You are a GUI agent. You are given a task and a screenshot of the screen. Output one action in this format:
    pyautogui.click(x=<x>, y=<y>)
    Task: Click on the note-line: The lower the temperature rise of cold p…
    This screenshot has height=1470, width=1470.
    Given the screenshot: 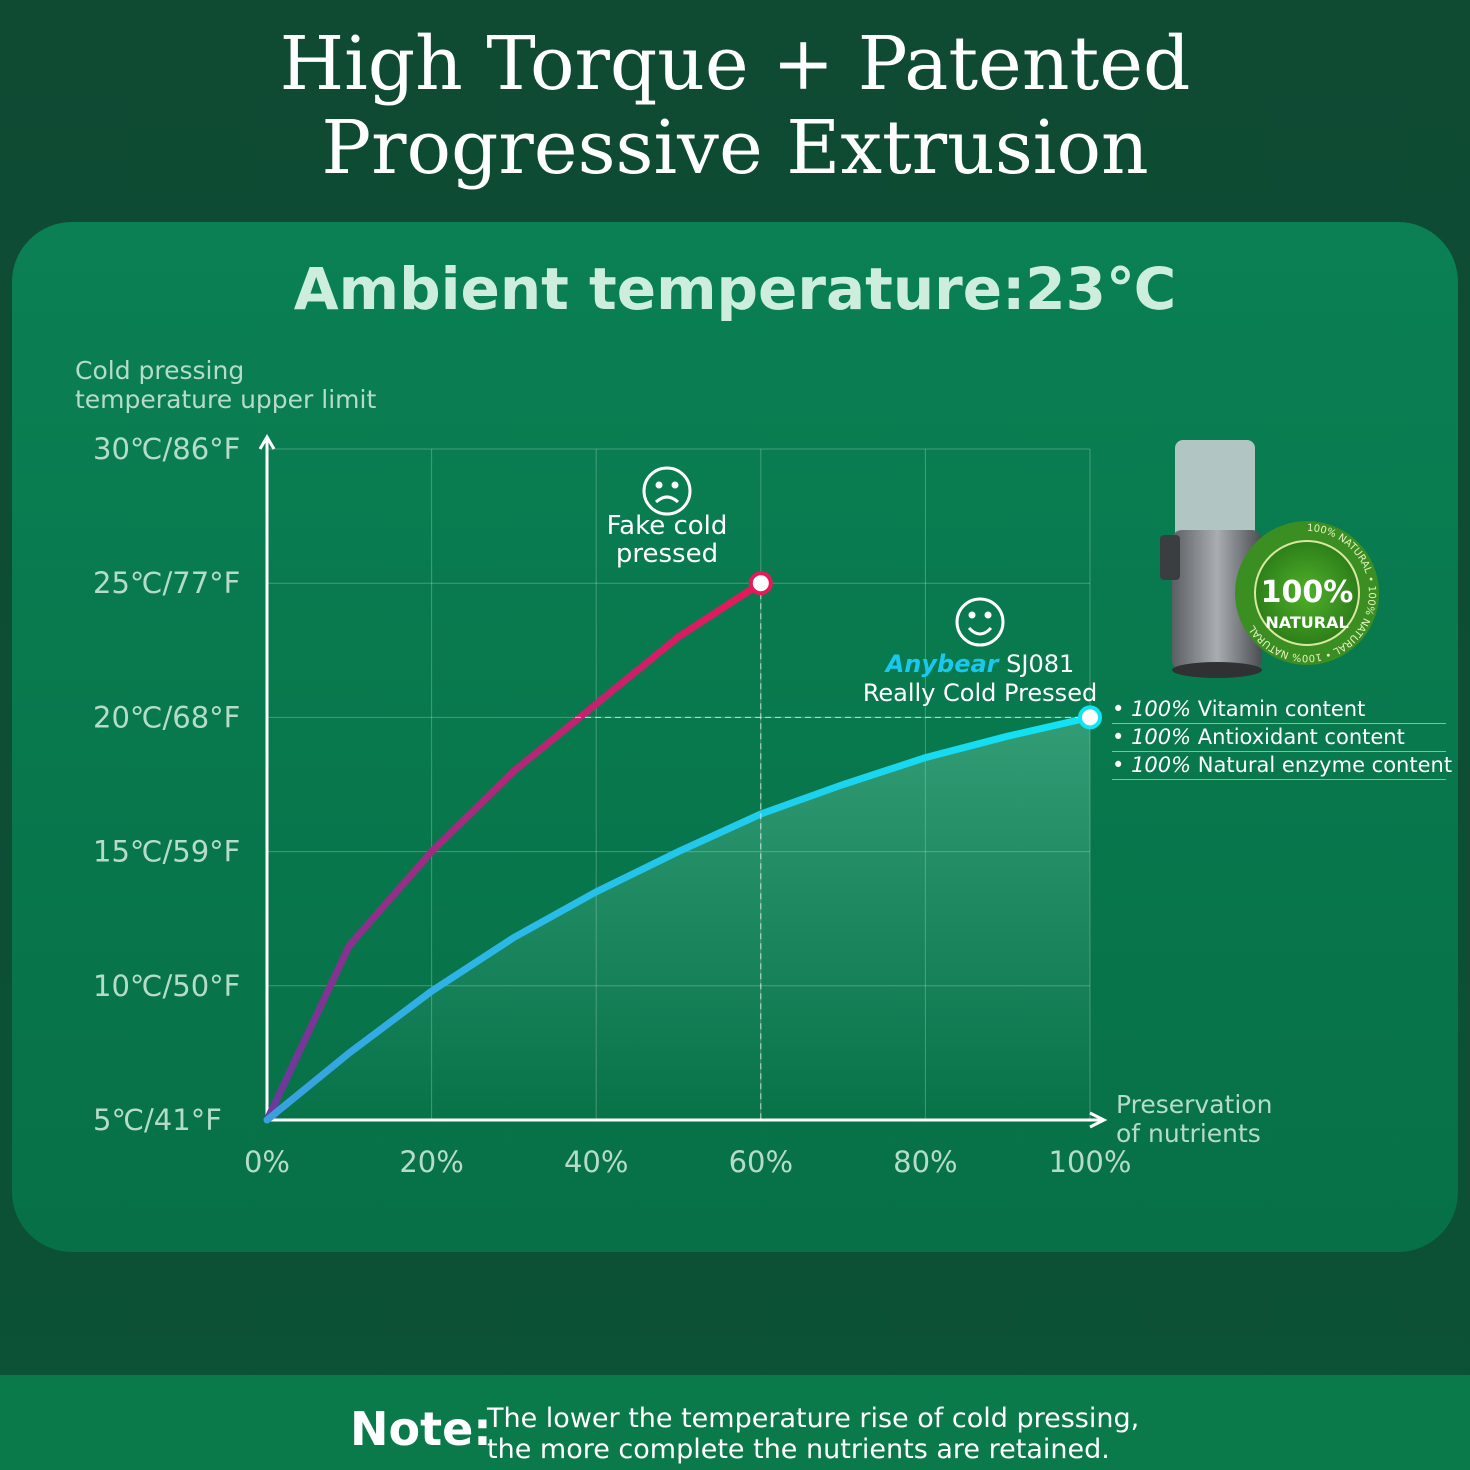 What is the action you would take?
    pyautogui.click(x=813, y=1418)
    